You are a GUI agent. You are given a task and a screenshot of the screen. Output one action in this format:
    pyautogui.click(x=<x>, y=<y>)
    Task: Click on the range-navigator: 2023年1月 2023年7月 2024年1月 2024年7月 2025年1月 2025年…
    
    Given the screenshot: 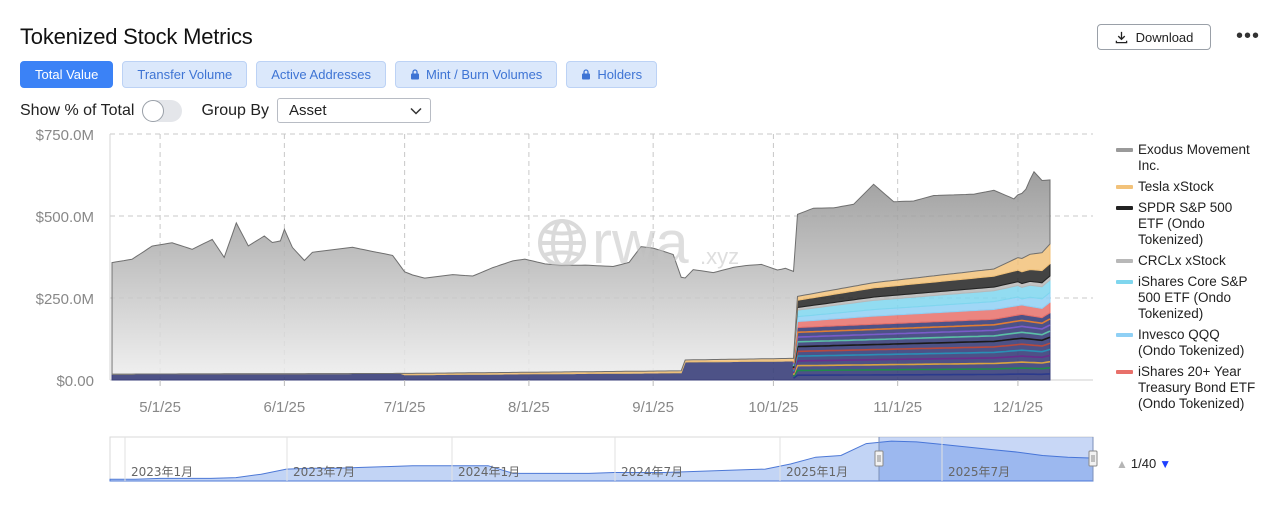 What is the action you would take?
    pyautogui.click(x=555, y=457)
    